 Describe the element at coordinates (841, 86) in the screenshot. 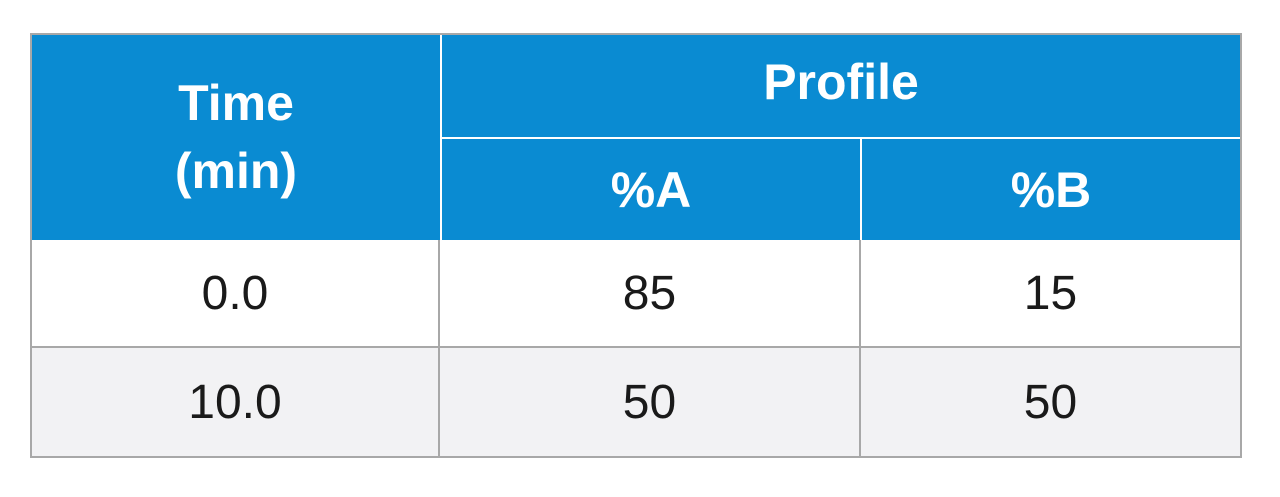

I see `header-profile: Profile` at that location.